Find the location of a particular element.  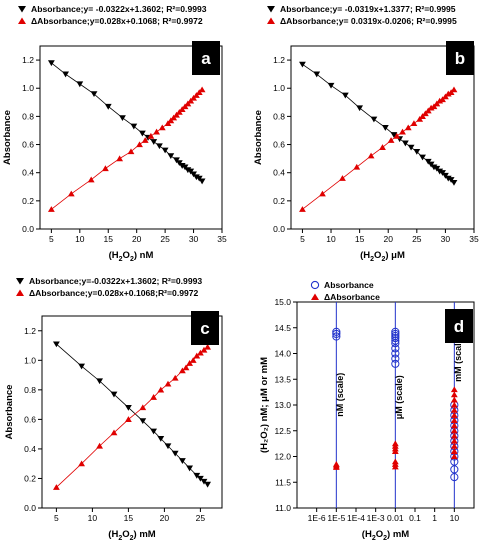

y-tick-label: 0.4 is located at coordinates (28, 173).